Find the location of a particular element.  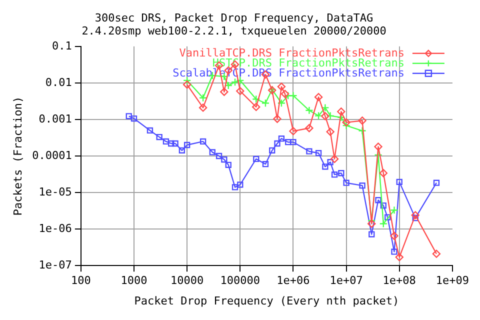

y-tick-label: 1e-07 is located at coordinates (55, 265).